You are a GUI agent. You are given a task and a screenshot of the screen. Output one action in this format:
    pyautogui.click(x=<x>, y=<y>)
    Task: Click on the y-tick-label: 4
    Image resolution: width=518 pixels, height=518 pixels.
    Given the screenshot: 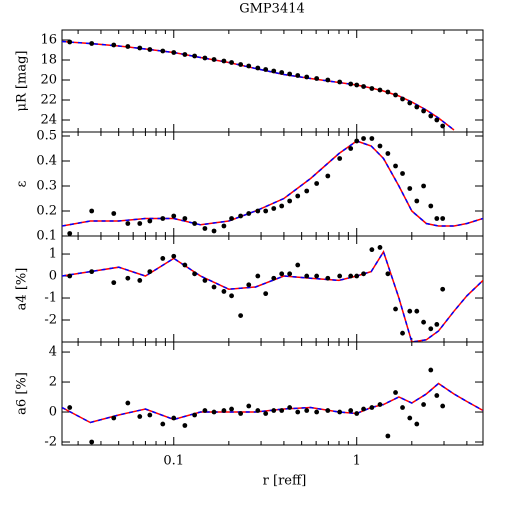 What is the action you would take?
    pyautogui.click(x=53, y=352)
    